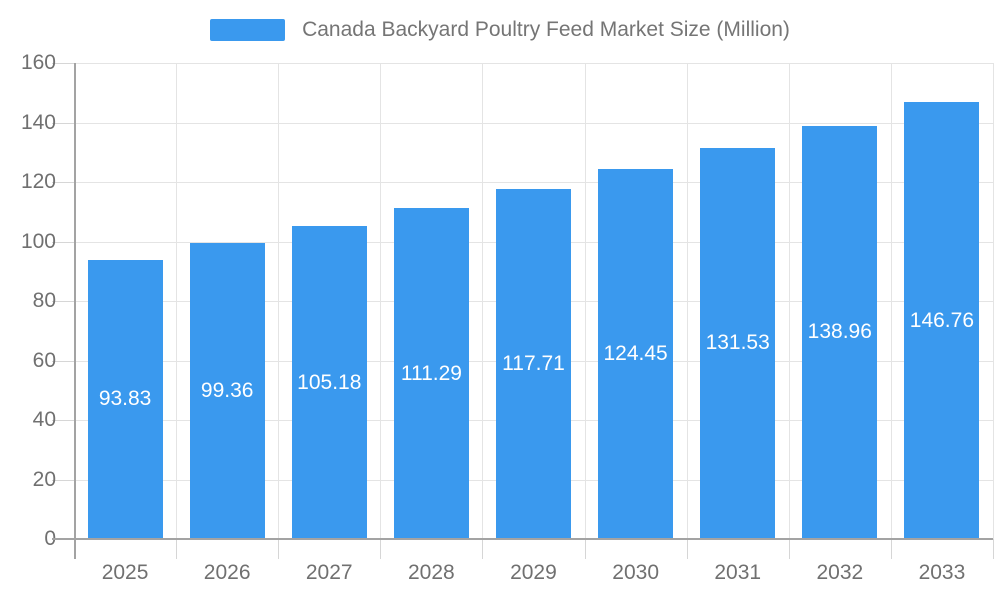 This screenshot has height=600, width=1000. Describe the element at coordinates (38, 241) in the screenshot. I see `y-axis-tick-label: 100` at that location.